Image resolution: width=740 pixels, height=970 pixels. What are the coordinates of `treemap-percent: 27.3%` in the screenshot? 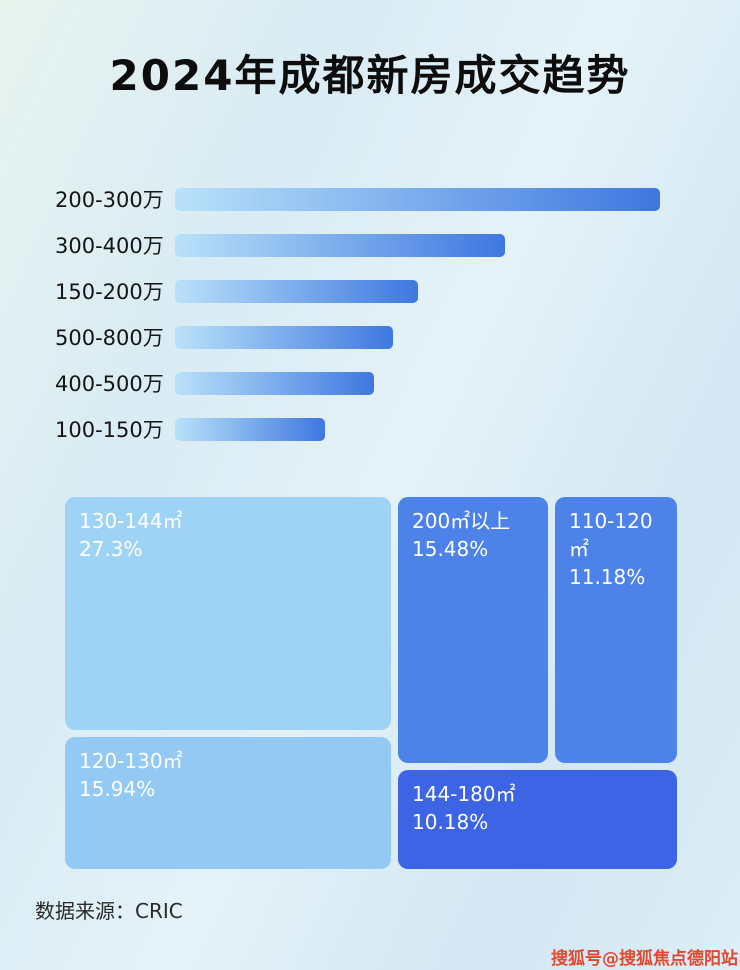 It's located at (111, 549).